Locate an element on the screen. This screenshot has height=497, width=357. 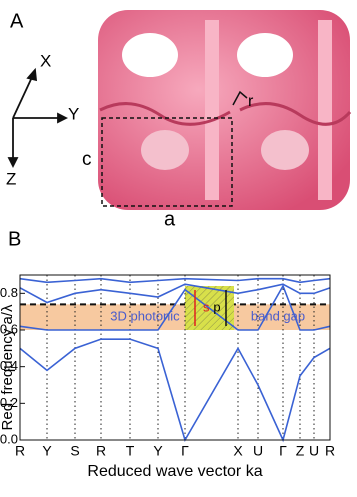
y-axis-title: Red. frequency a/λ is located at coordinates (8, 367).